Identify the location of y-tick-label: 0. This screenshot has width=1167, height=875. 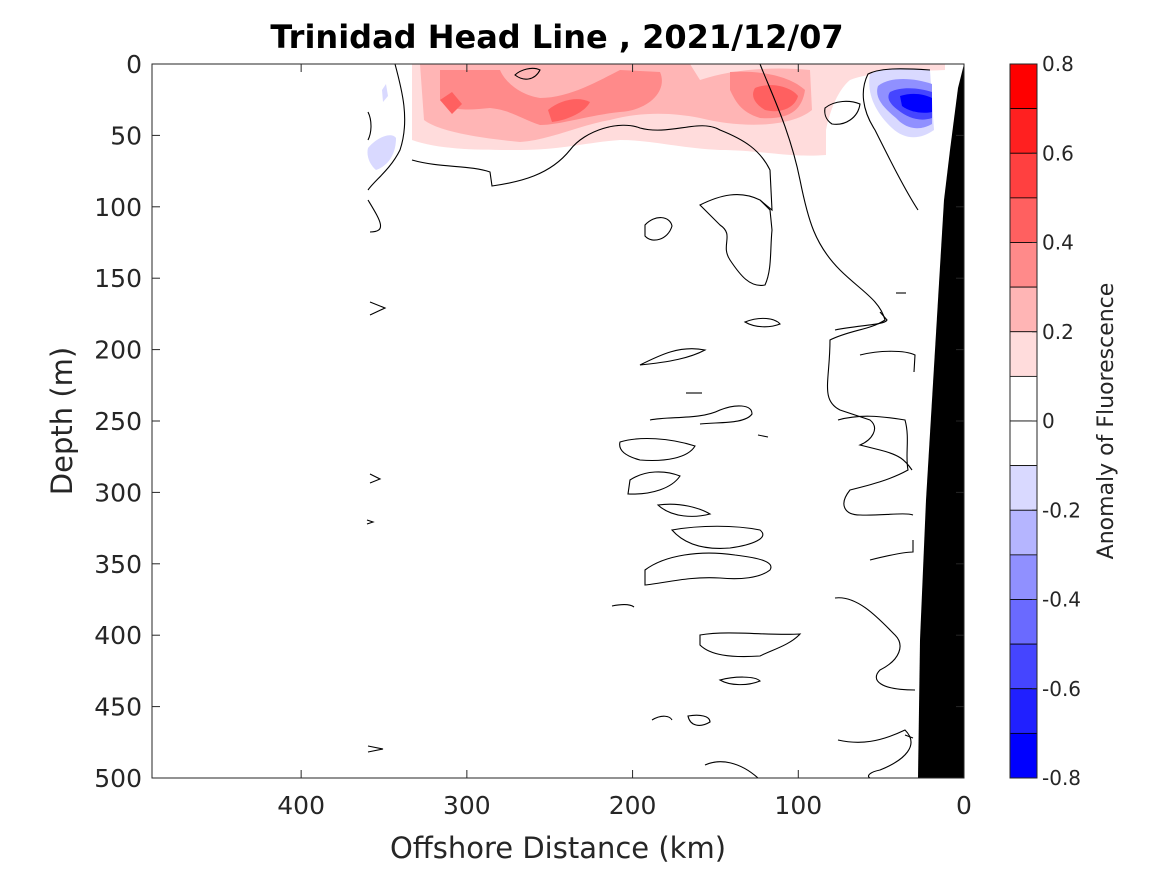
(134, 64).